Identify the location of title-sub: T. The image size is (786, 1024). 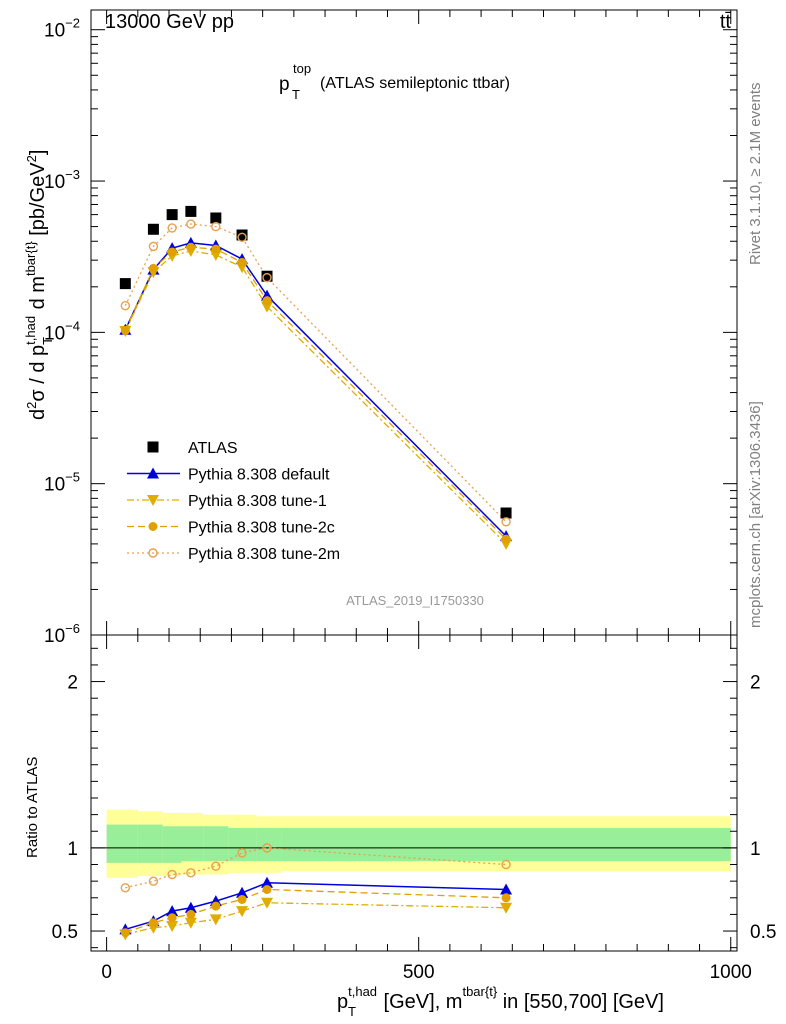
(296, 94).